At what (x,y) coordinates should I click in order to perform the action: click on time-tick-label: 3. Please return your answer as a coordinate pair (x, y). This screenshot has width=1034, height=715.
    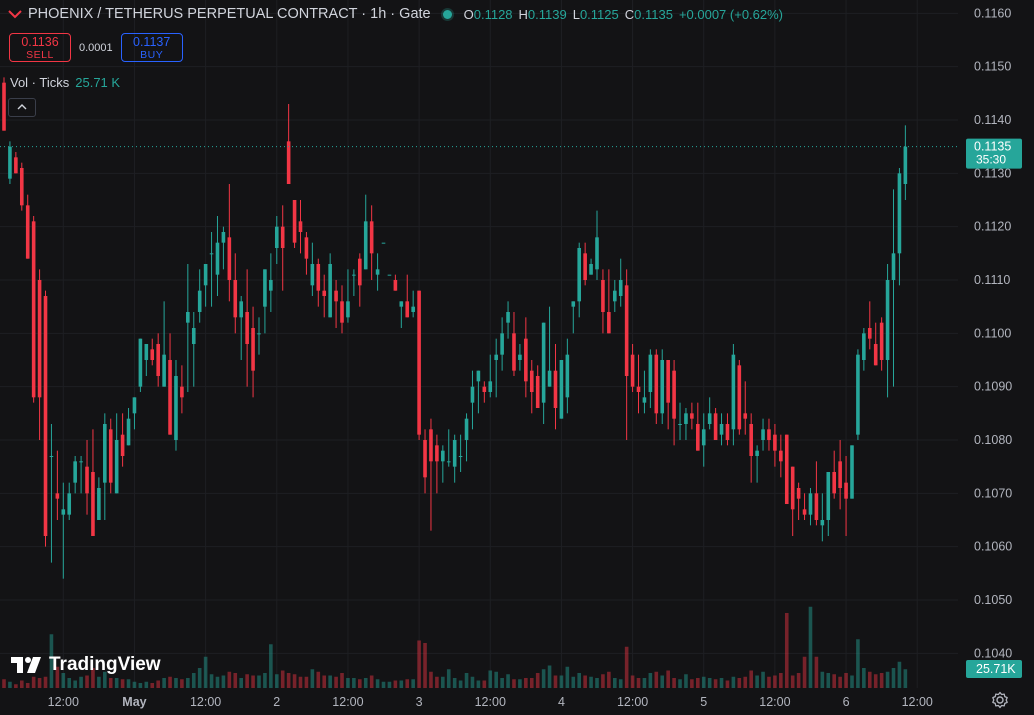
    Looking at the image, I should click on (419, 702).